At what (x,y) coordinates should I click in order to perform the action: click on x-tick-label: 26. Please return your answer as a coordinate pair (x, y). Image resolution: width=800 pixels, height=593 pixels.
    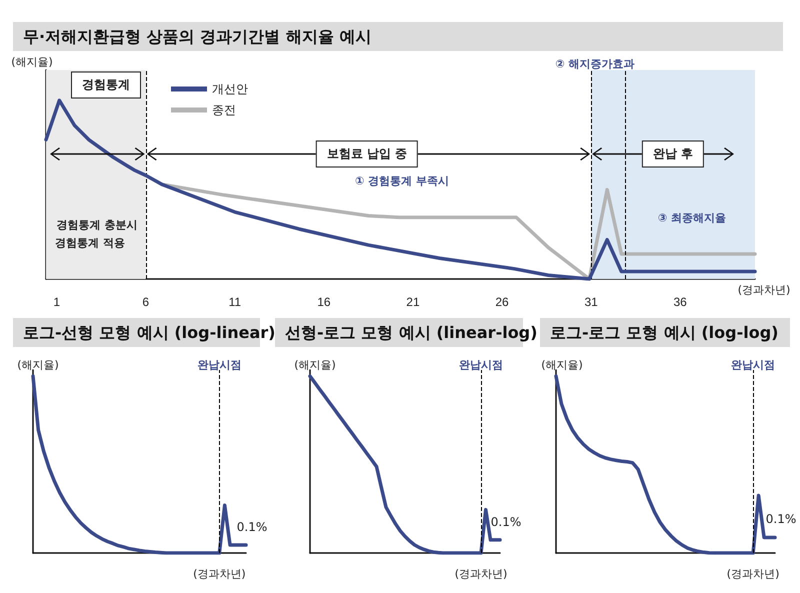
    Looking at the image, I should click on (502, 302).